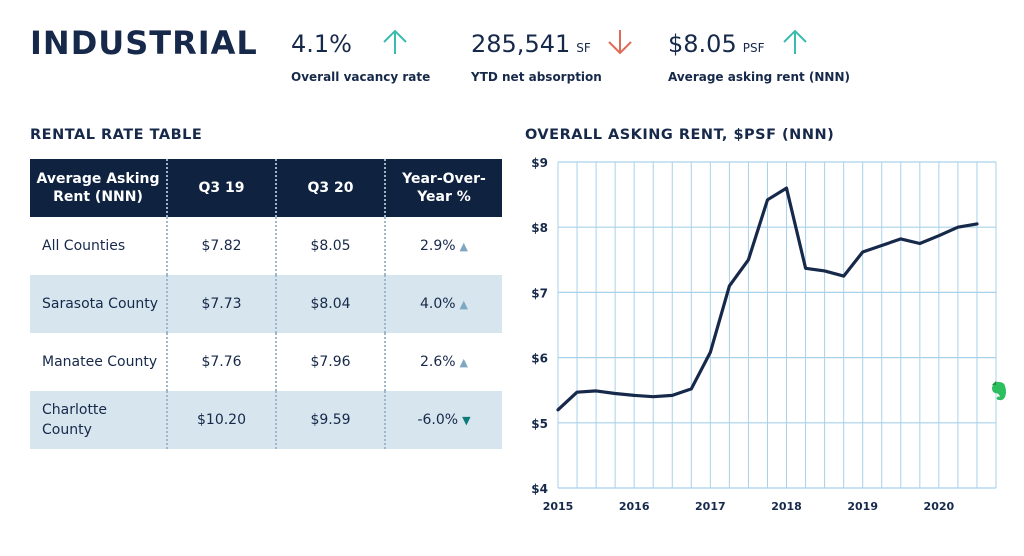  I want to click on y-tick-label: $6, so click(539, 359).